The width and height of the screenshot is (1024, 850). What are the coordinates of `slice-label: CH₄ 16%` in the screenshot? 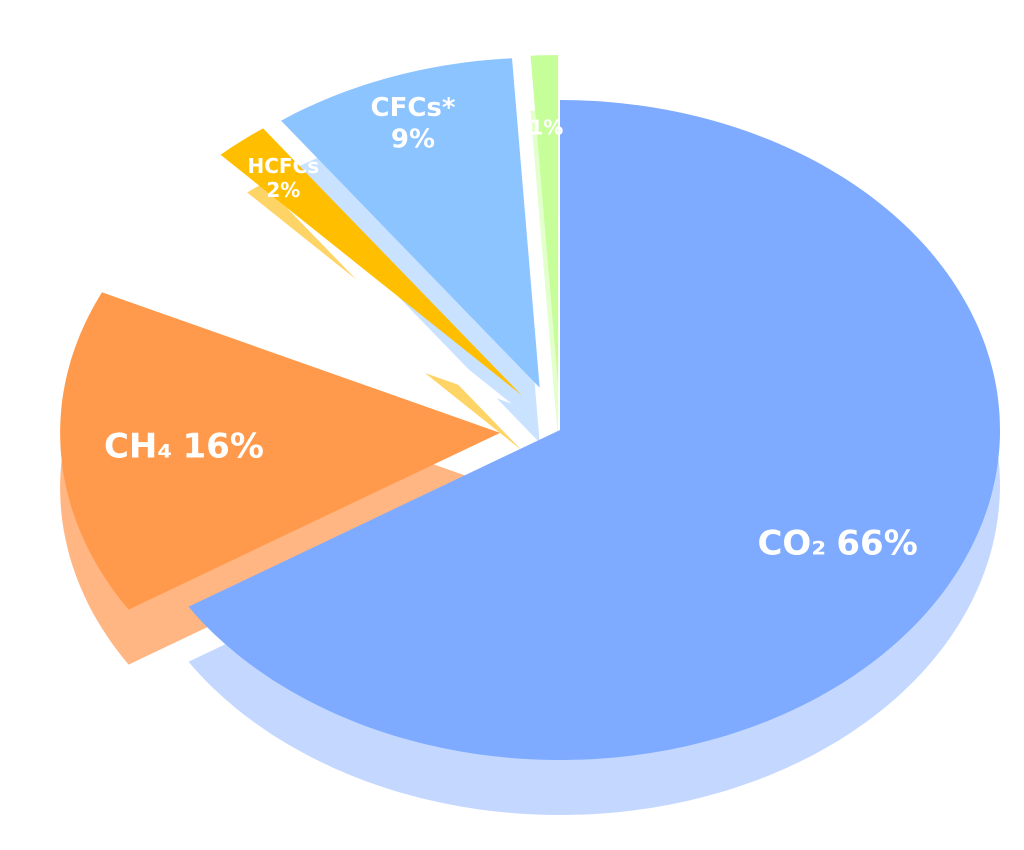 It's located at (184, 446).